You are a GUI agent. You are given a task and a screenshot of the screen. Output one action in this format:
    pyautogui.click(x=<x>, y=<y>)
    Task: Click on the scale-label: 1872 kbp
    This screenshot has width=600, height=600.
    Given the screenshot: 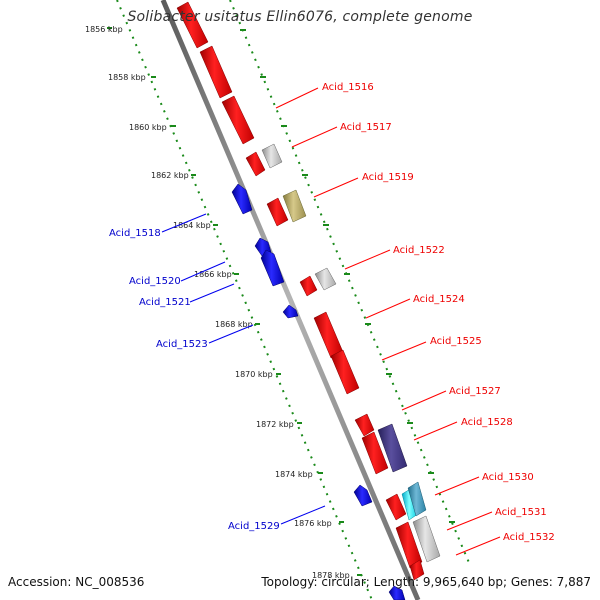 What is the action you would take?
    pyautogui.click(x=275, y=424)
    